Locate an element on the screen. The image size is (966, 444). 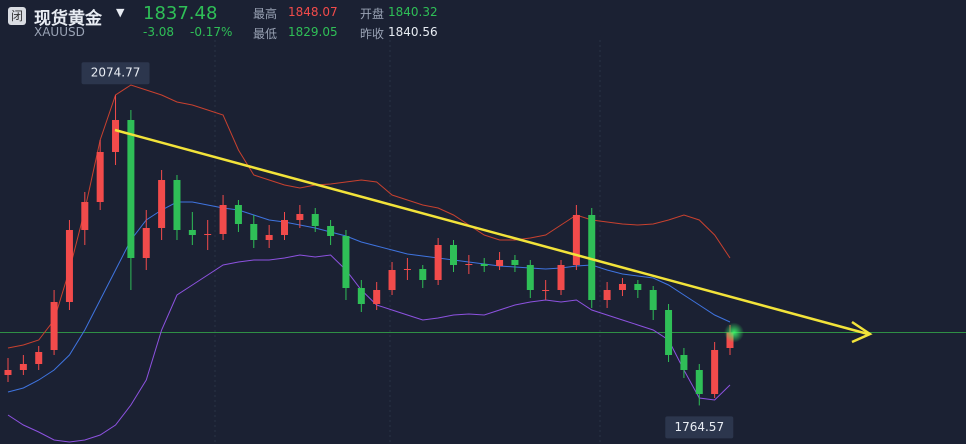
stat-value: 1840.32 is located at coordinates (413, 12).